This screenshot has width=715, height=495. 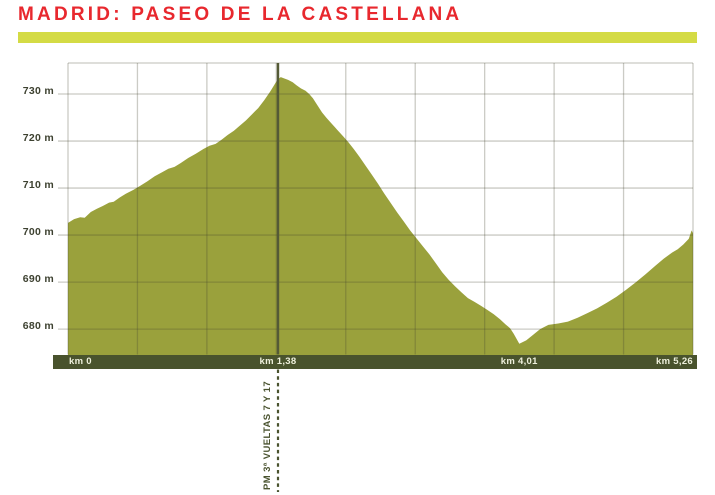 I want to click on y-tick-label: 730 m, so click(x=38, y=91).